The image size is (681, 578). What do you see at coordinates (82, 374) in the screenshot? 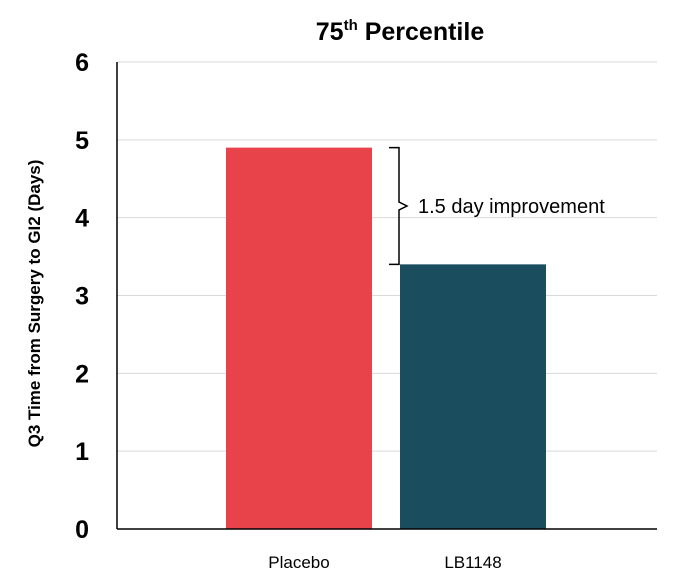
I see `y-tick-label: 2` at bounding box center [82, 374].